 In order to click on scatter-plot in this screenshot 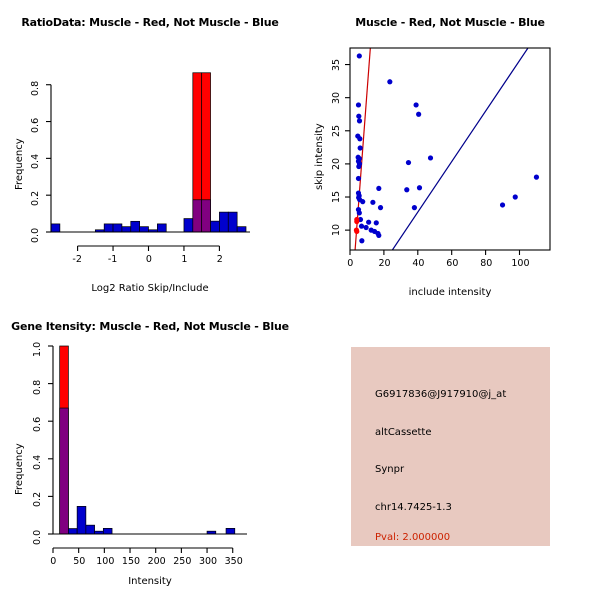, I will do `click(448, 151)`.